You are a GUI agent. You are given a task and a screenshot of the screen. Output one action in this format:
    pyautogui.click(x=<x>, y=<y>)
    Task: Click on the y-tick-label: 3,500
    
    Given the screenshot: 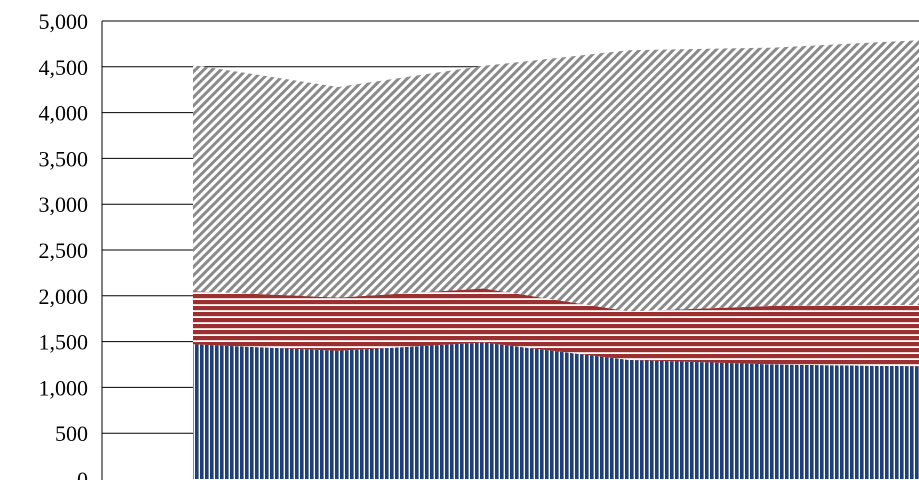 What is the action you would take?
    pyautogui.click(x=64, y=158)
    